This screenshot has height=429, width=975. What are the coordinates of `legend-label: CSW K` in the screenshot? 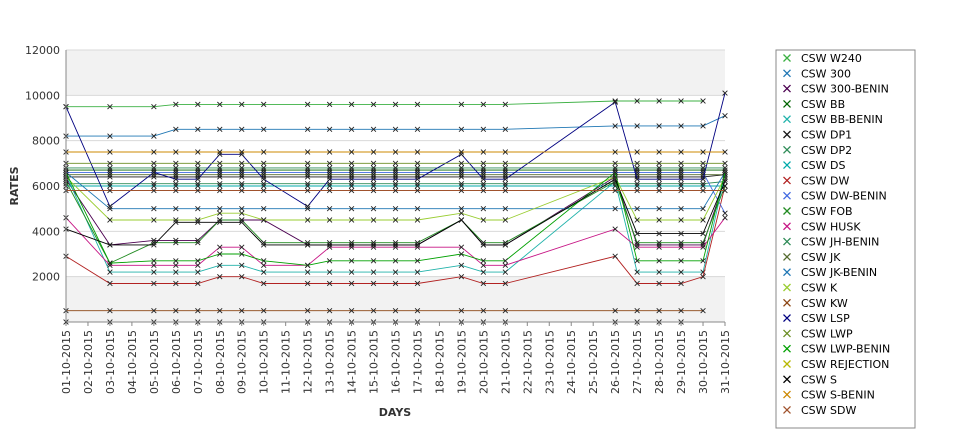 It's located at (819, 288).